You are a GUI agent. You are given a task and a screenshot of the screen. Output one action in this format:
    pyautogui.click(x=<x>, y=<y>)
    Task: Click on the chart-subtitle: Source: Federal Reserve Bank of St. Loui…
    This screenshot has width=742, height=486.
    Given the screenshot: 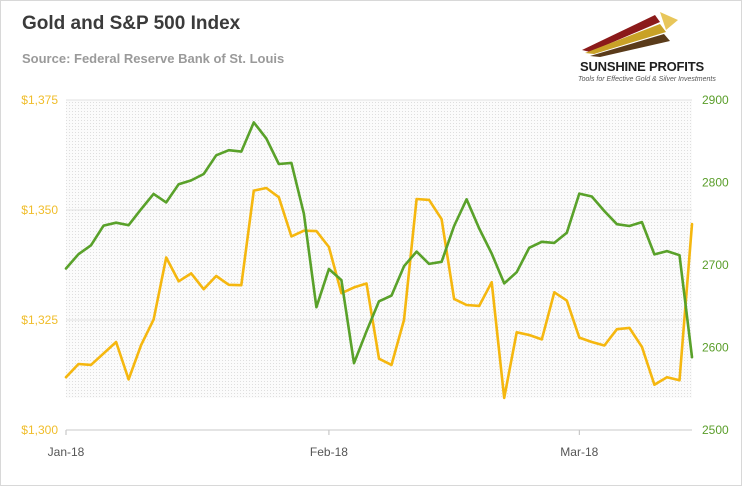 What is the action you would take?
    pyautogui.click(x=153, y=58)
    